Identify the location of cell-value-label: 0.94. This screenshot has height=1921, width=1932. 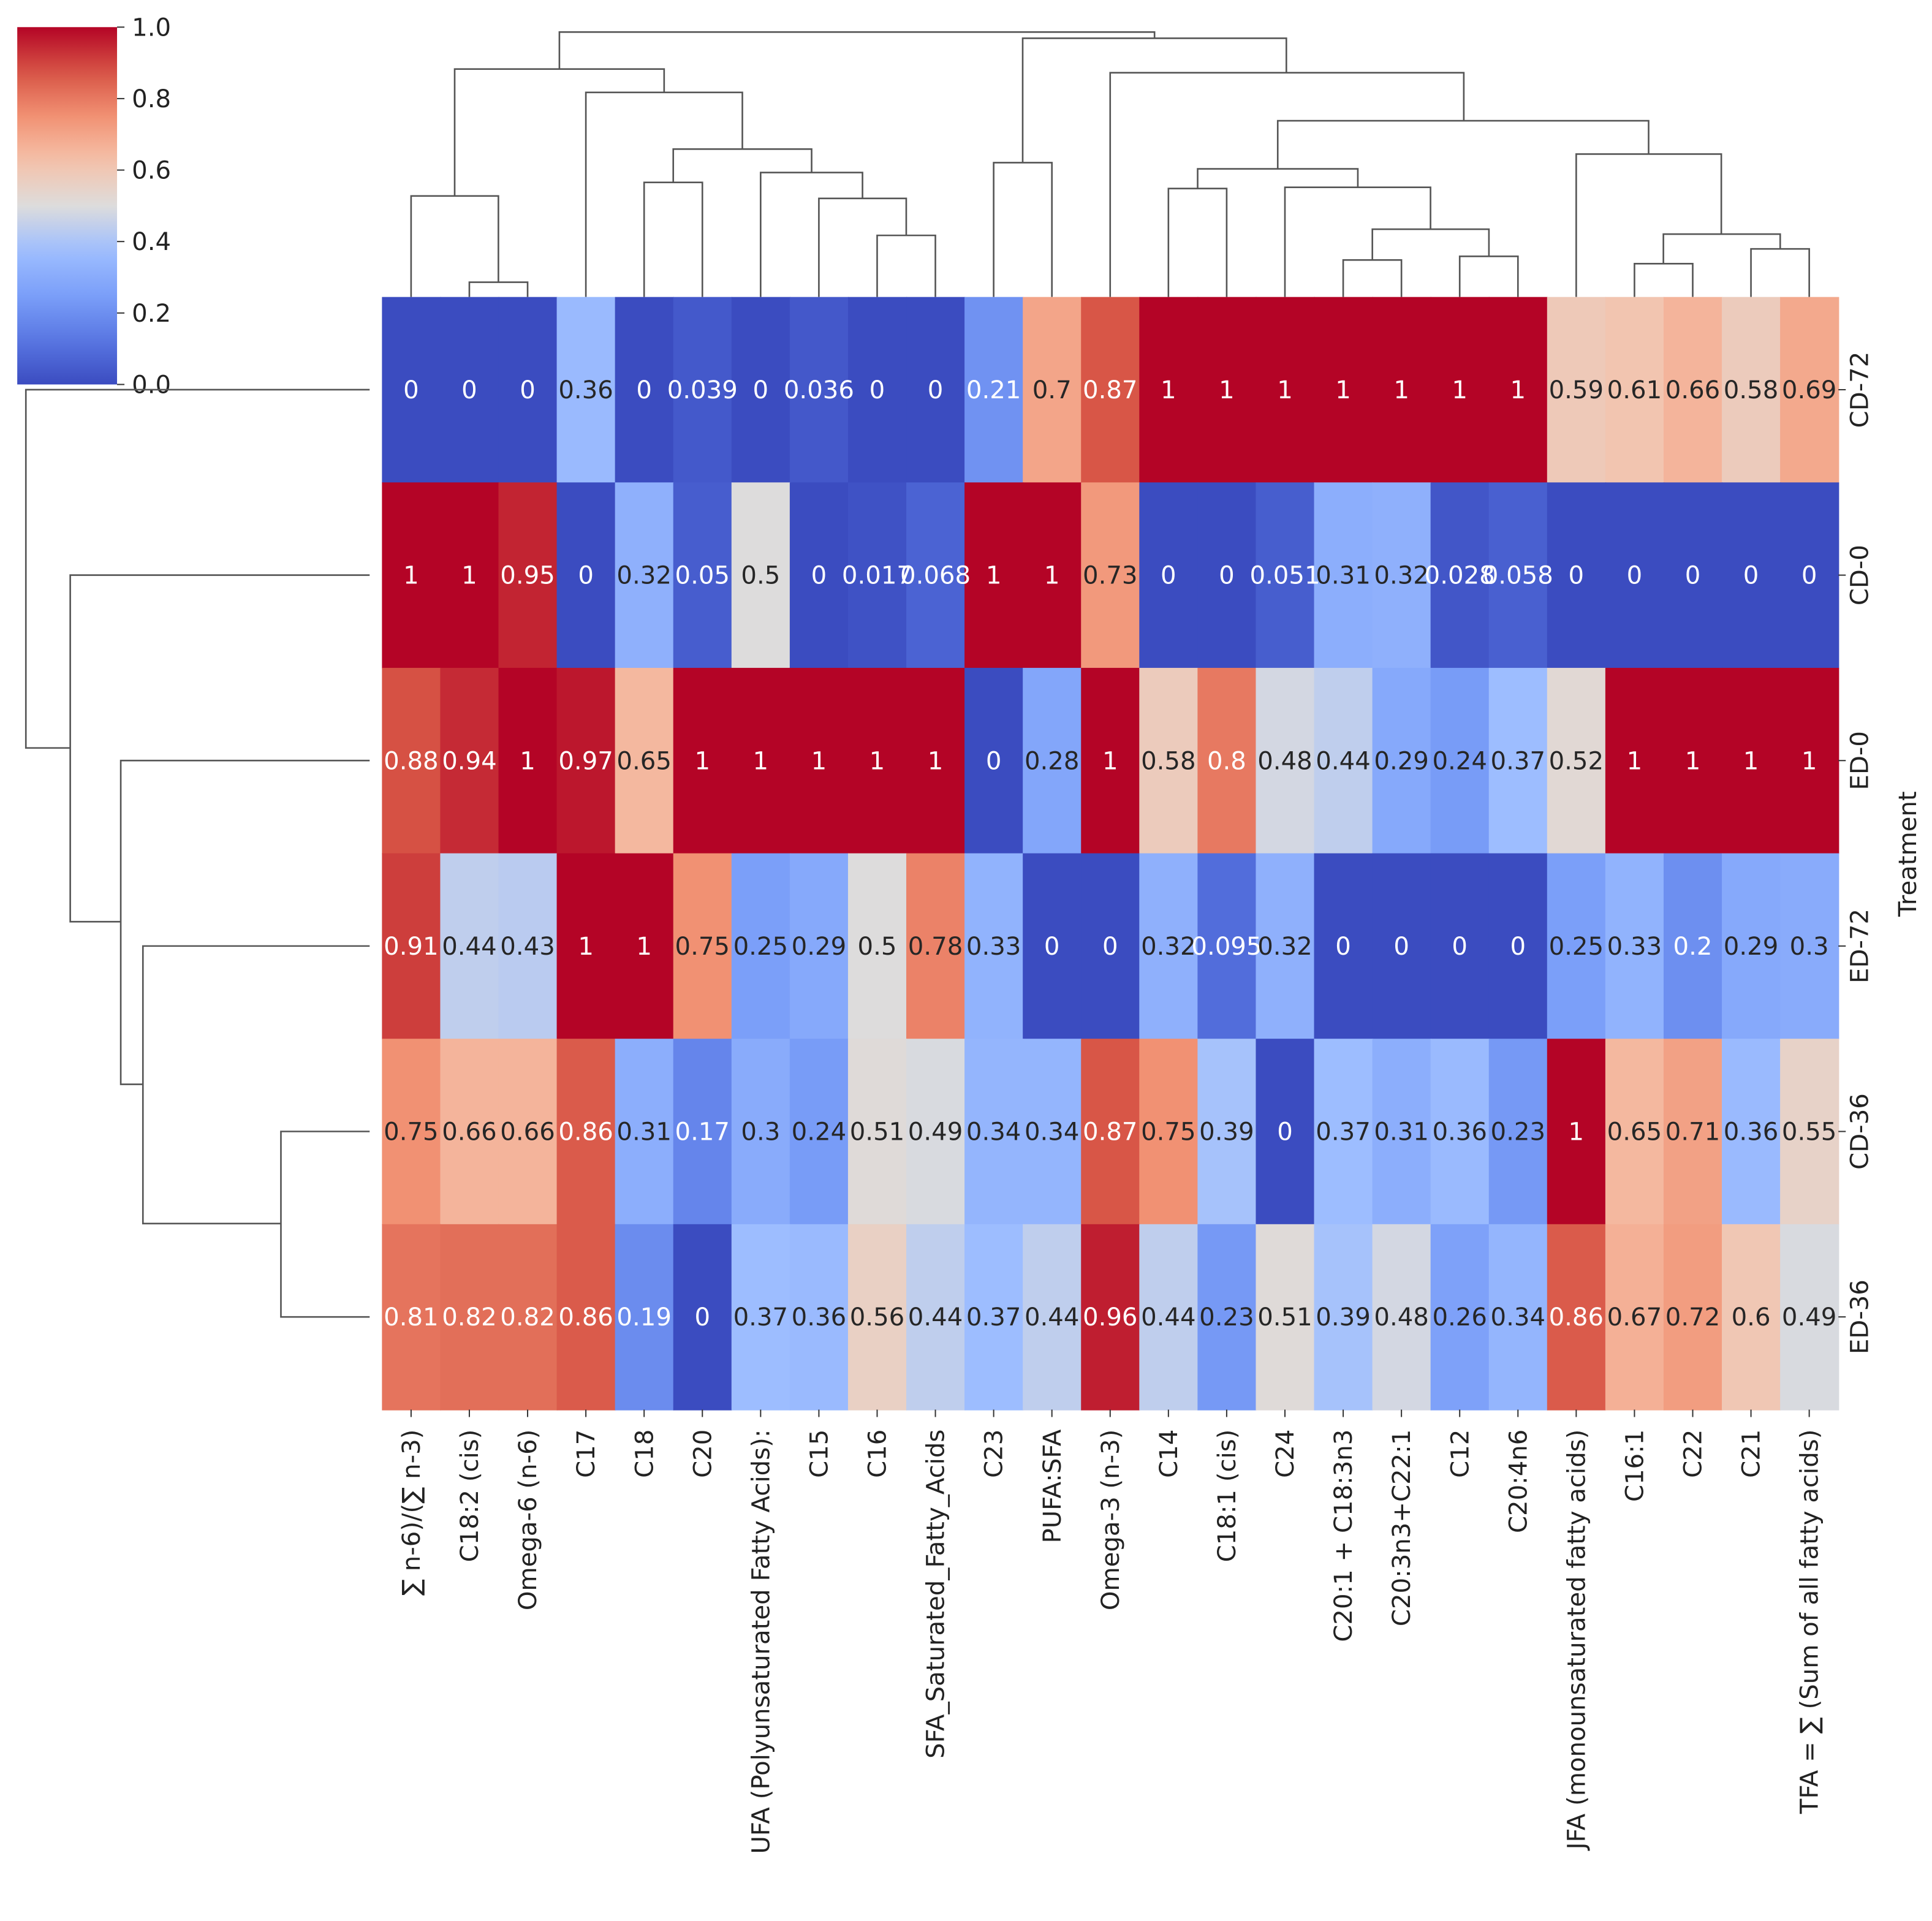
(469, 761).